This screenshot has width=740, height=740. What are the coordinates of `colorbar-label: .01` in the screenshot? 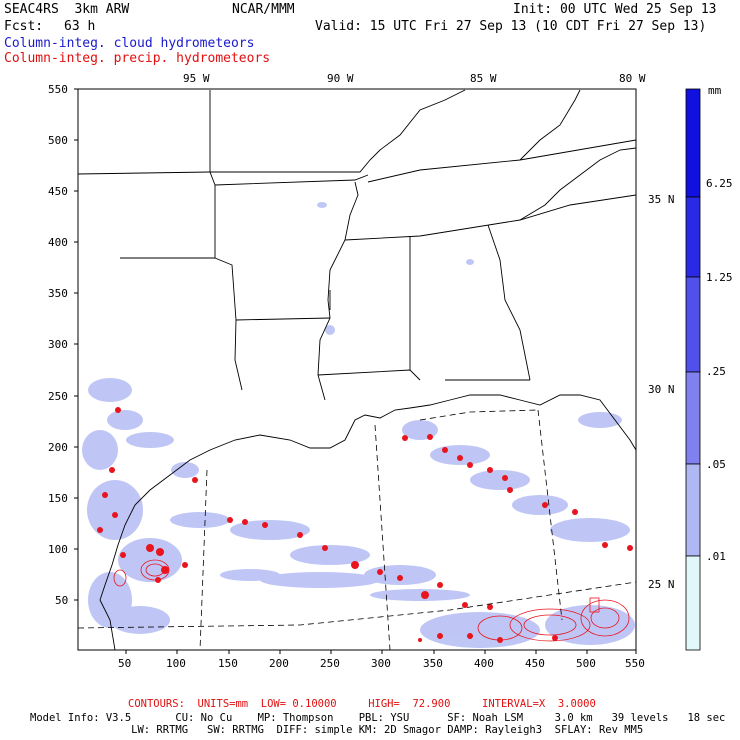 It's located at (716, 556).